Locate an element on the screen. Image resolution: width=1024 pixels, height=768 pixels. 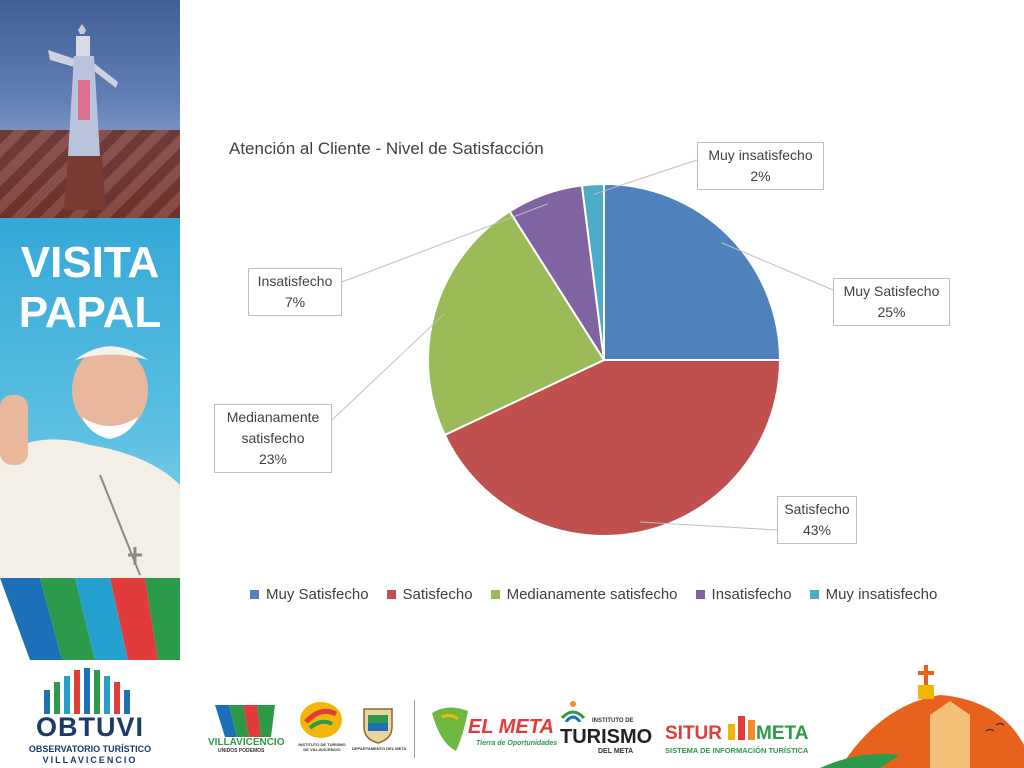
data-label-medianamente-satisfecho: Medianamente satisfecho 23% is located at coordinates (273, 438).